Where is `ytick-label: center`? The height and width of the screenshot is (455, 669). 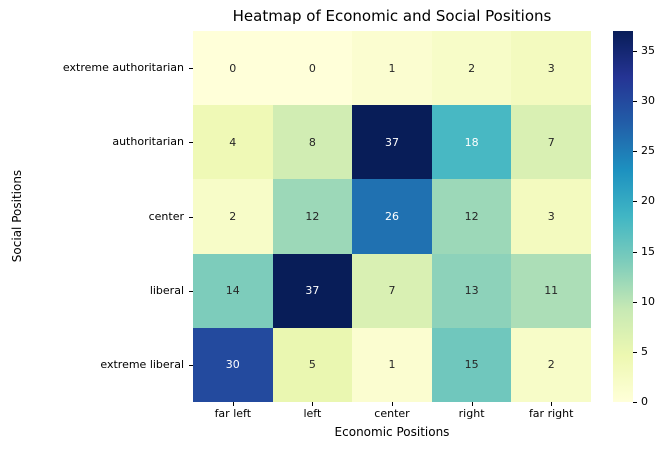
ytick-label: center is located at coordinates (166, 216).